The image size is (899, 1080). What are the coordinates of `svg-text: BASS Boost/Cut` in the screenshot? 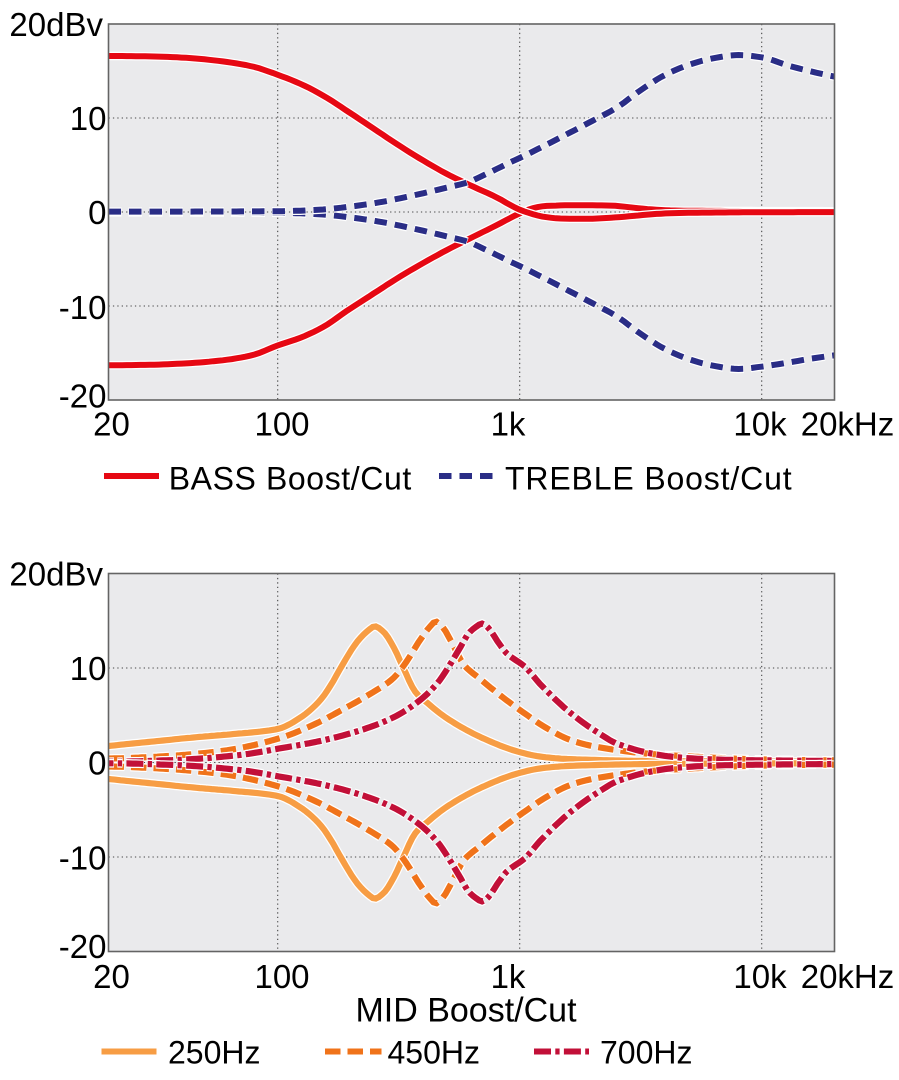 It's located at (290, 479).